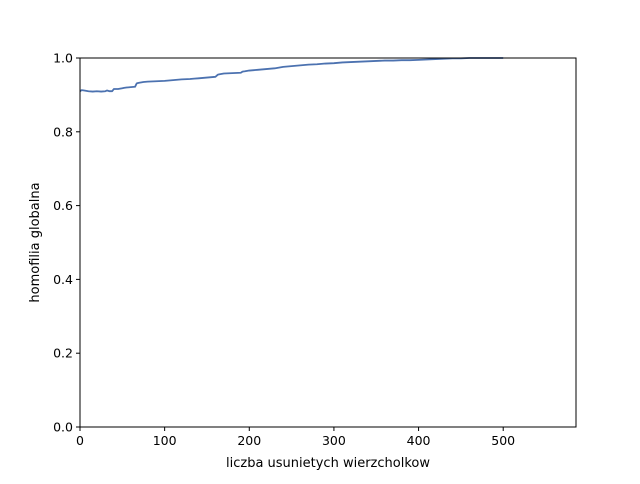 This screenshot has height=484, width=640. What do you see at coordinates (503, 440) in the screenshot?
I see `x-tick-label: 500` at bounding box center [503, 440].